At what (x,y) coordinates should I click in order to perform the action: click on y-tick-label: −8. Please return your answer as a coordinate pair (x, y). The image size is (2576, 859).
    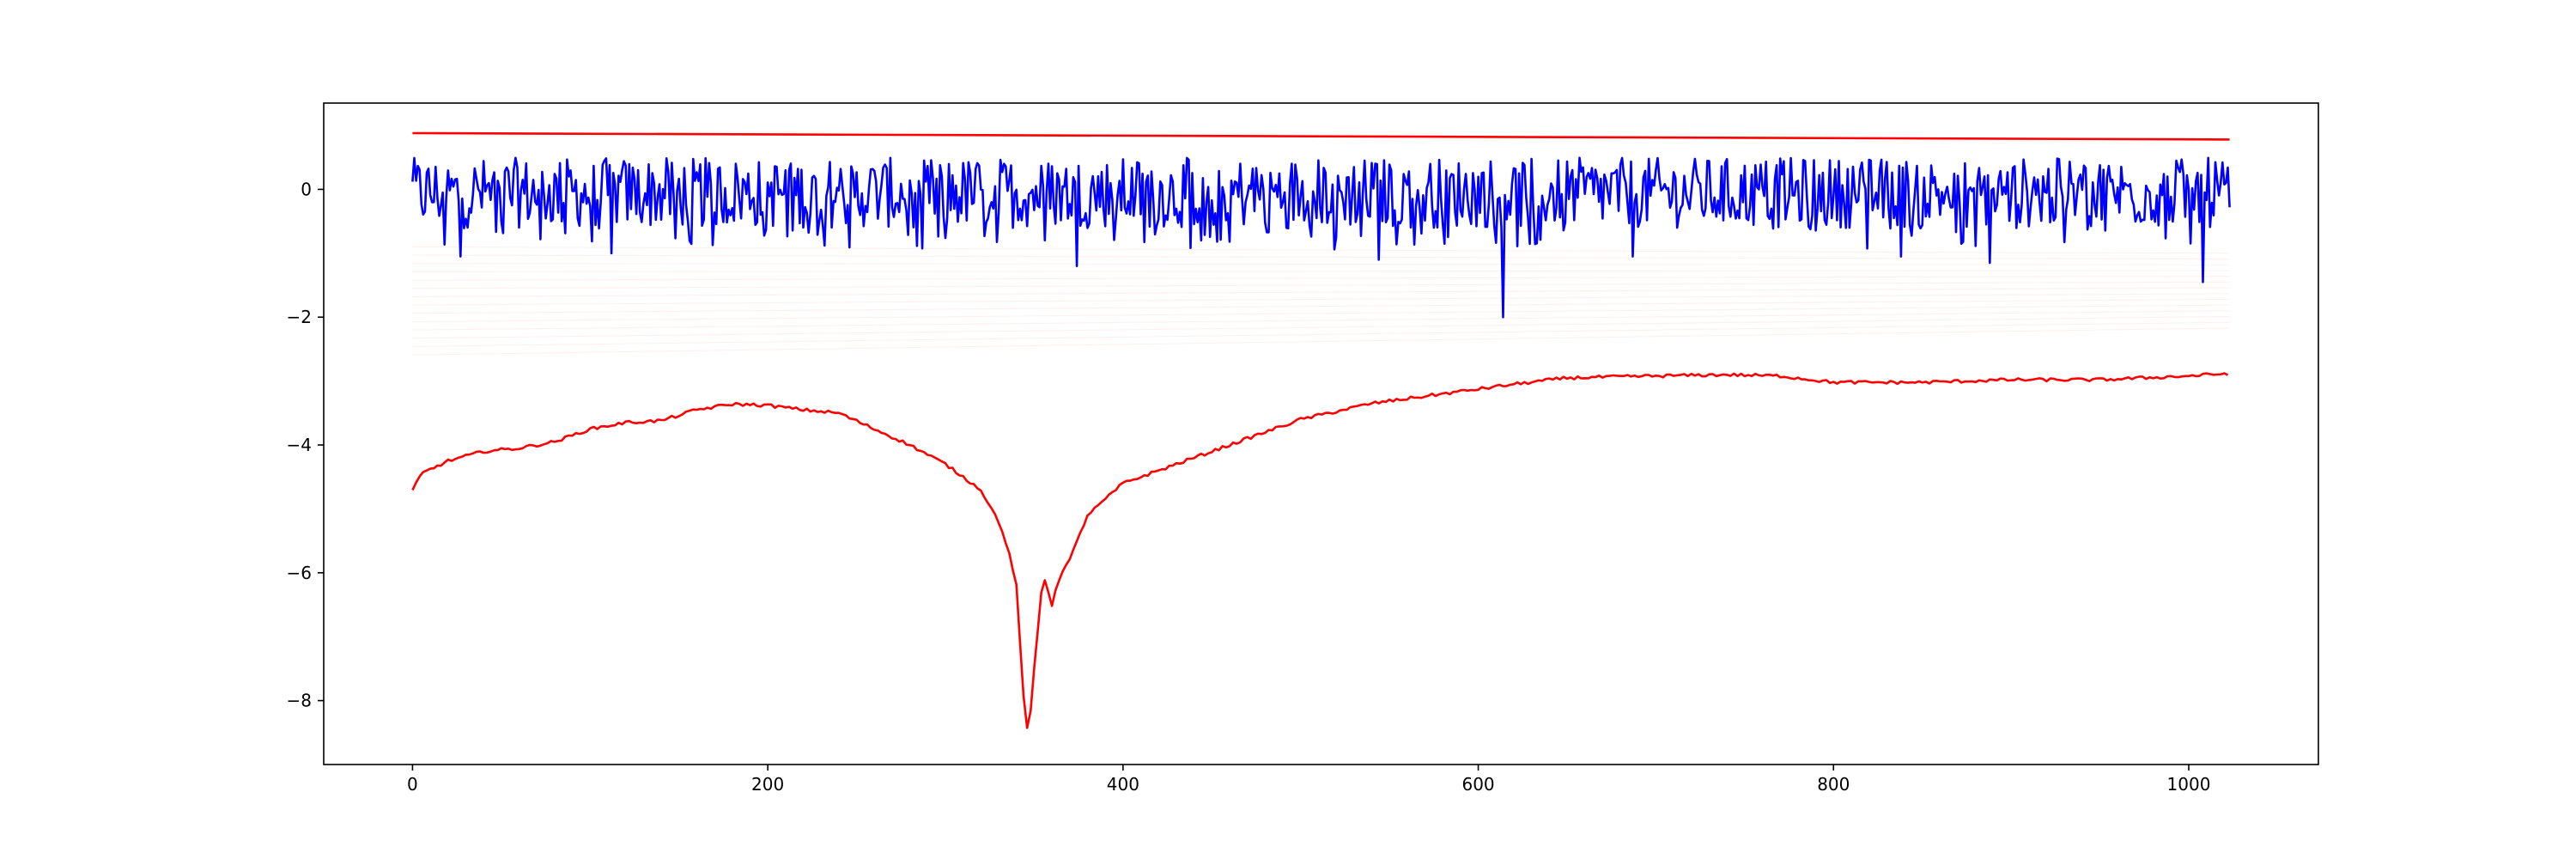
    Looking at the image, I should click on (300, 701).